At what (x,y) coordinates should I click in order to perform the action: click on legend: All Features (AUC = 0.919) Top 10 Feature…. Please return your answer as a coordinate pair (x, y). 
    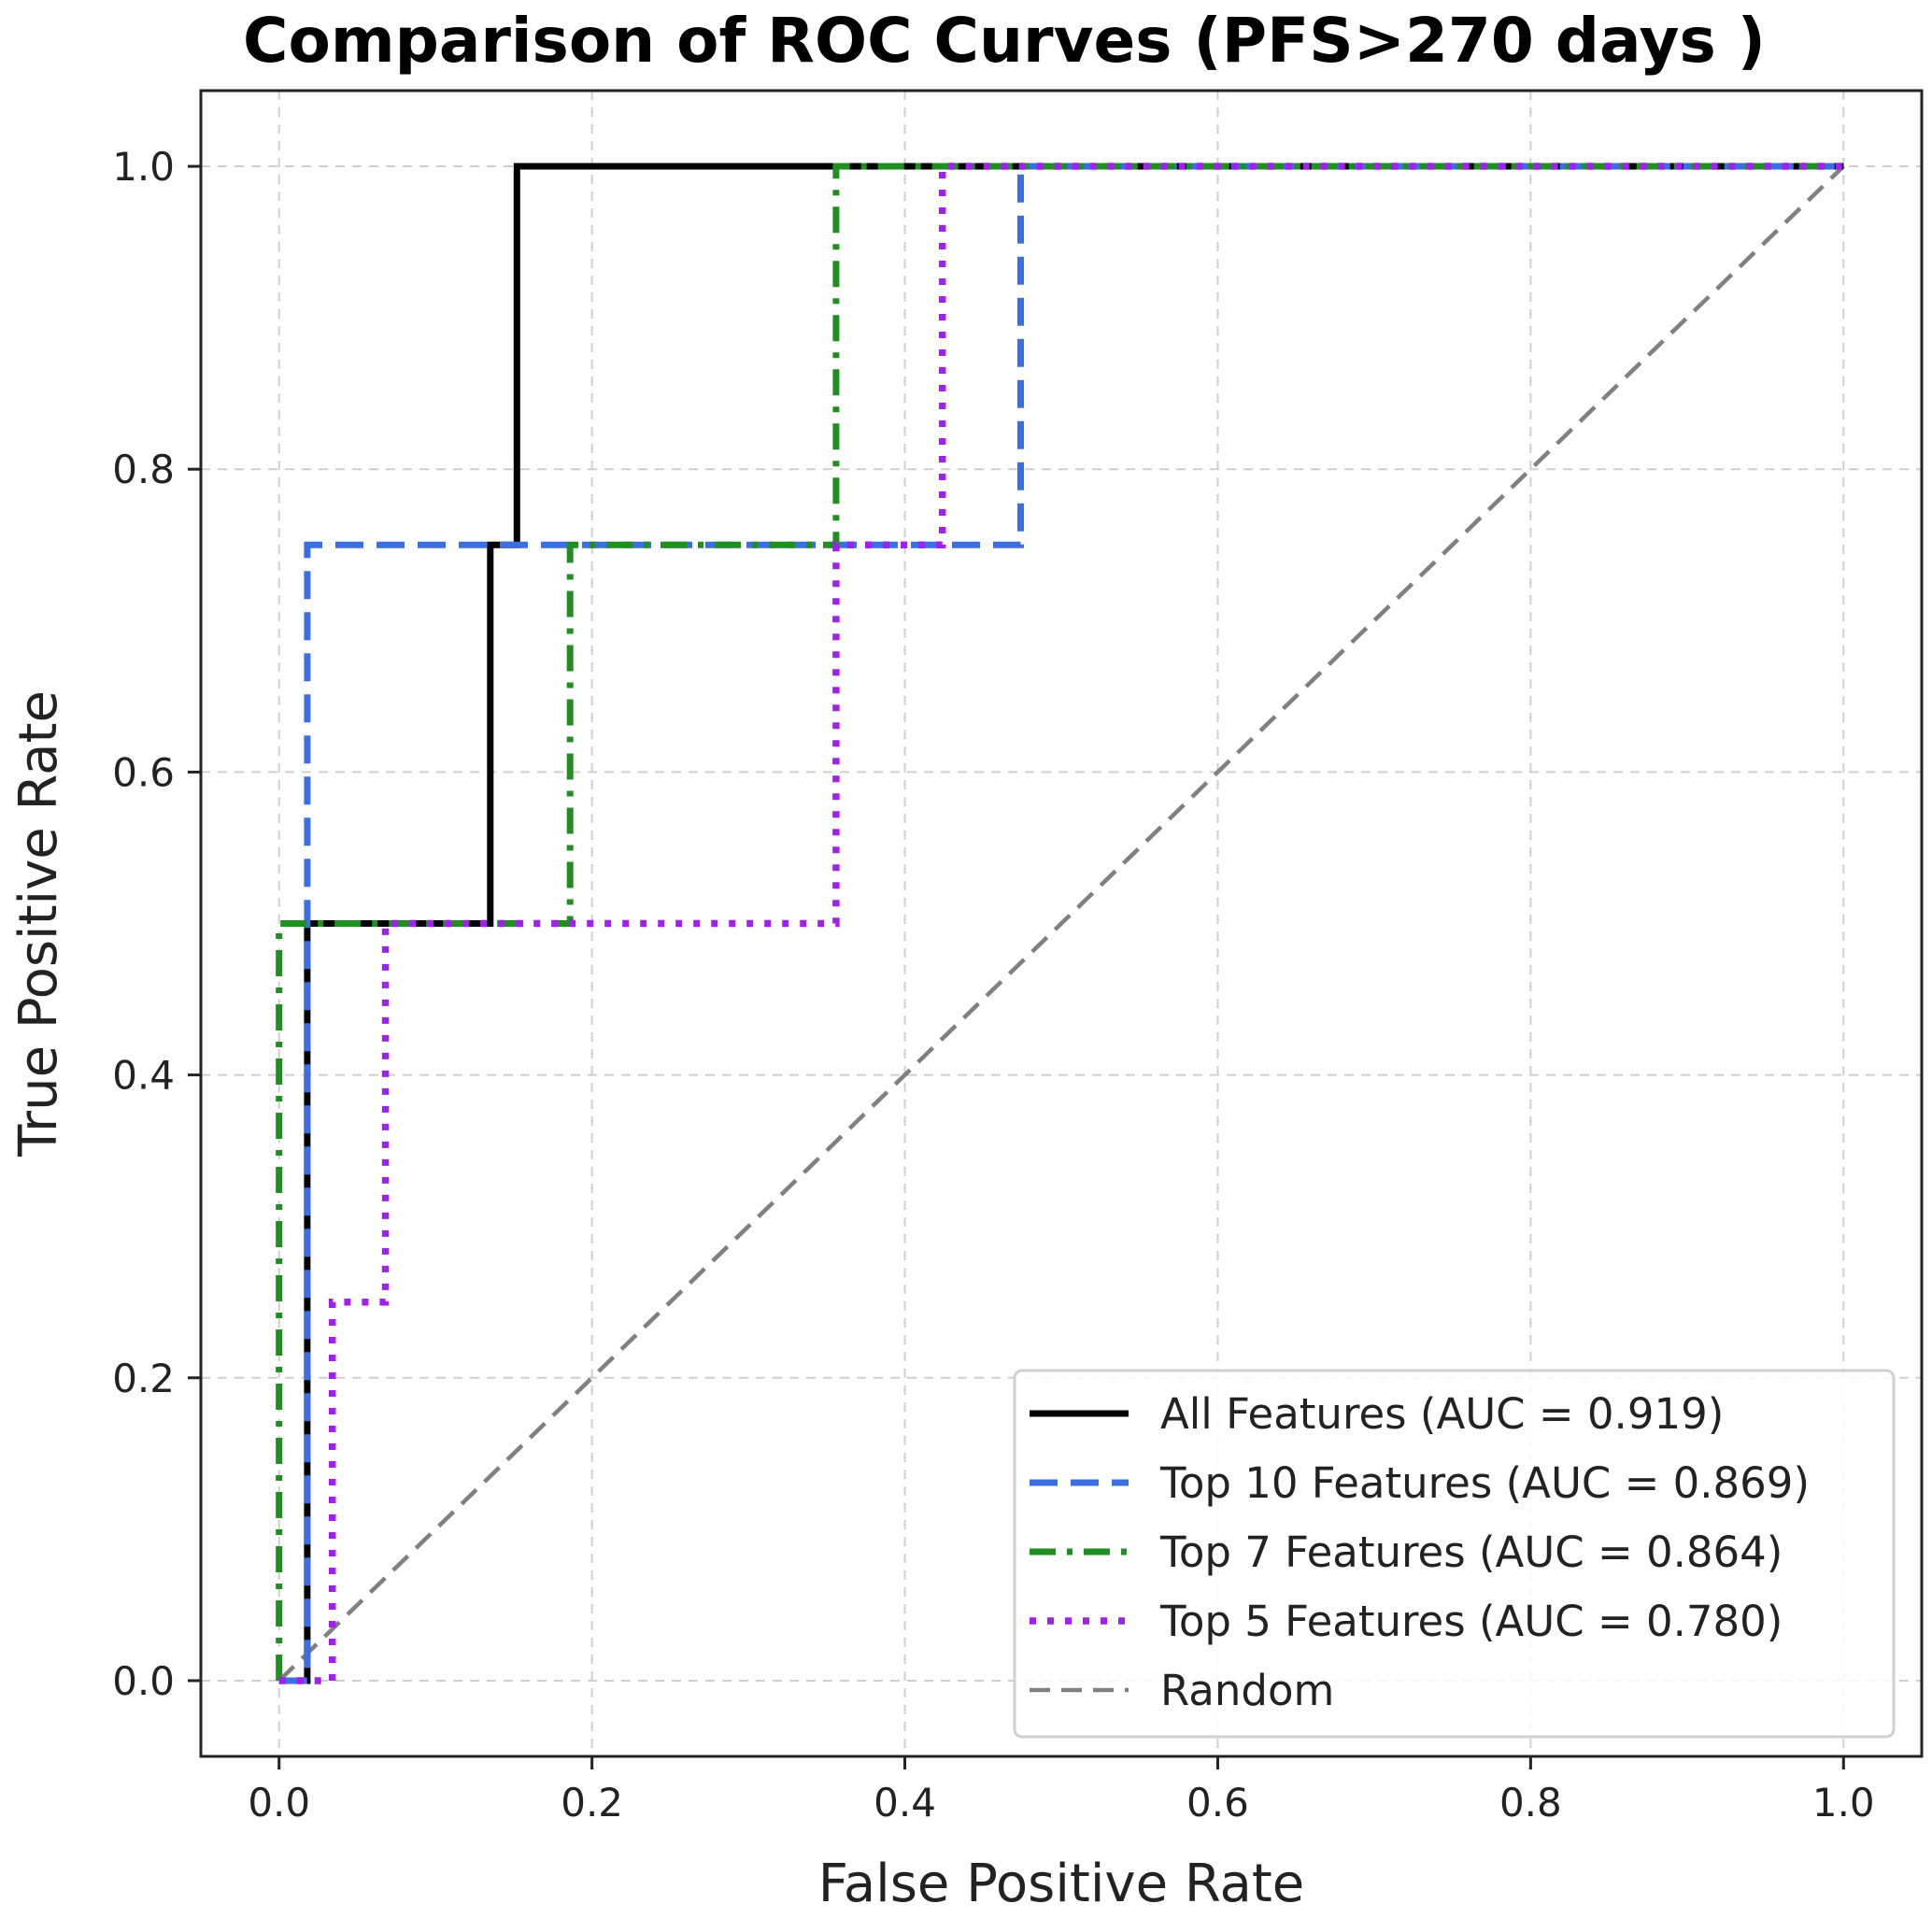
    Looking at the image, I should click on (1454, 1554).